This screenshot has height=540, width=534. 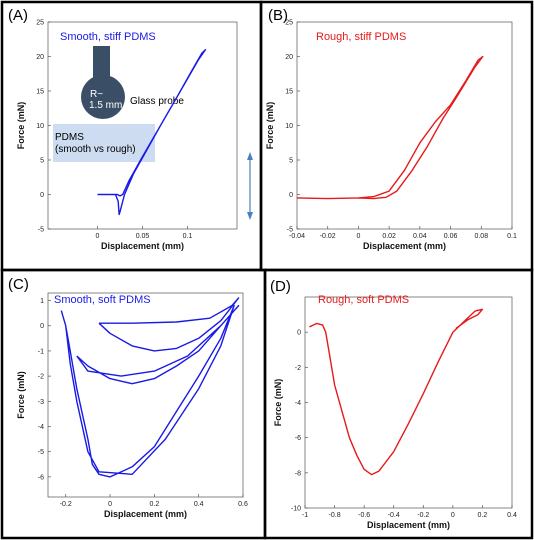 What do you see at coordinates (420, 236) in the screenshot?
I see `x-tick-label: 0.04` at bounding box center [420, 236].